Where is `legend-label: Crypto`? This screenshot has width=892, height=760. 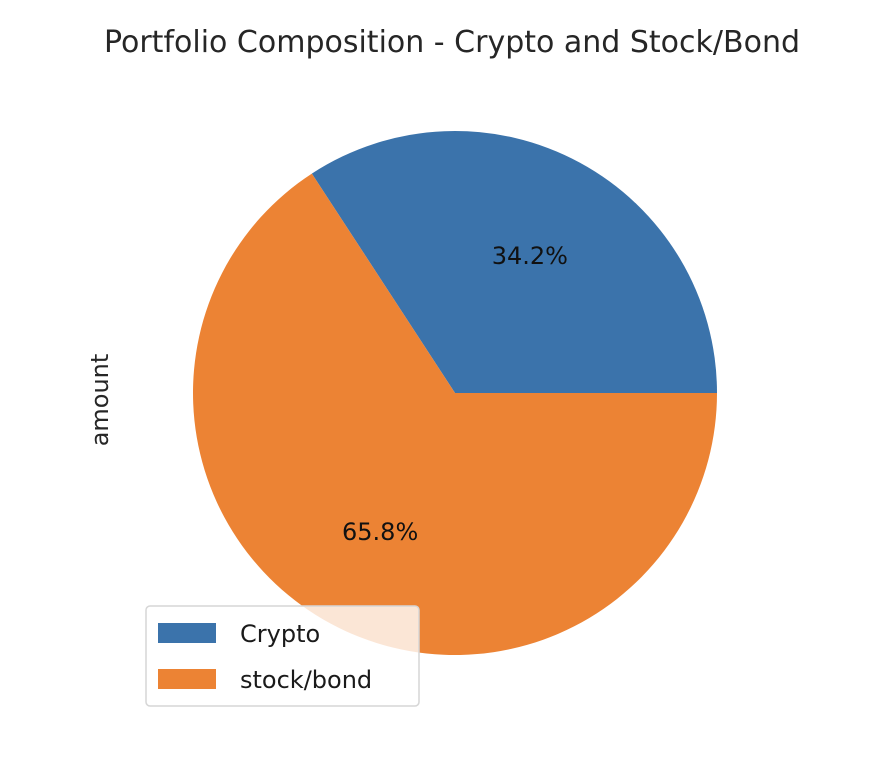 legend-label: Crypto is located at coordinates (280, 634).